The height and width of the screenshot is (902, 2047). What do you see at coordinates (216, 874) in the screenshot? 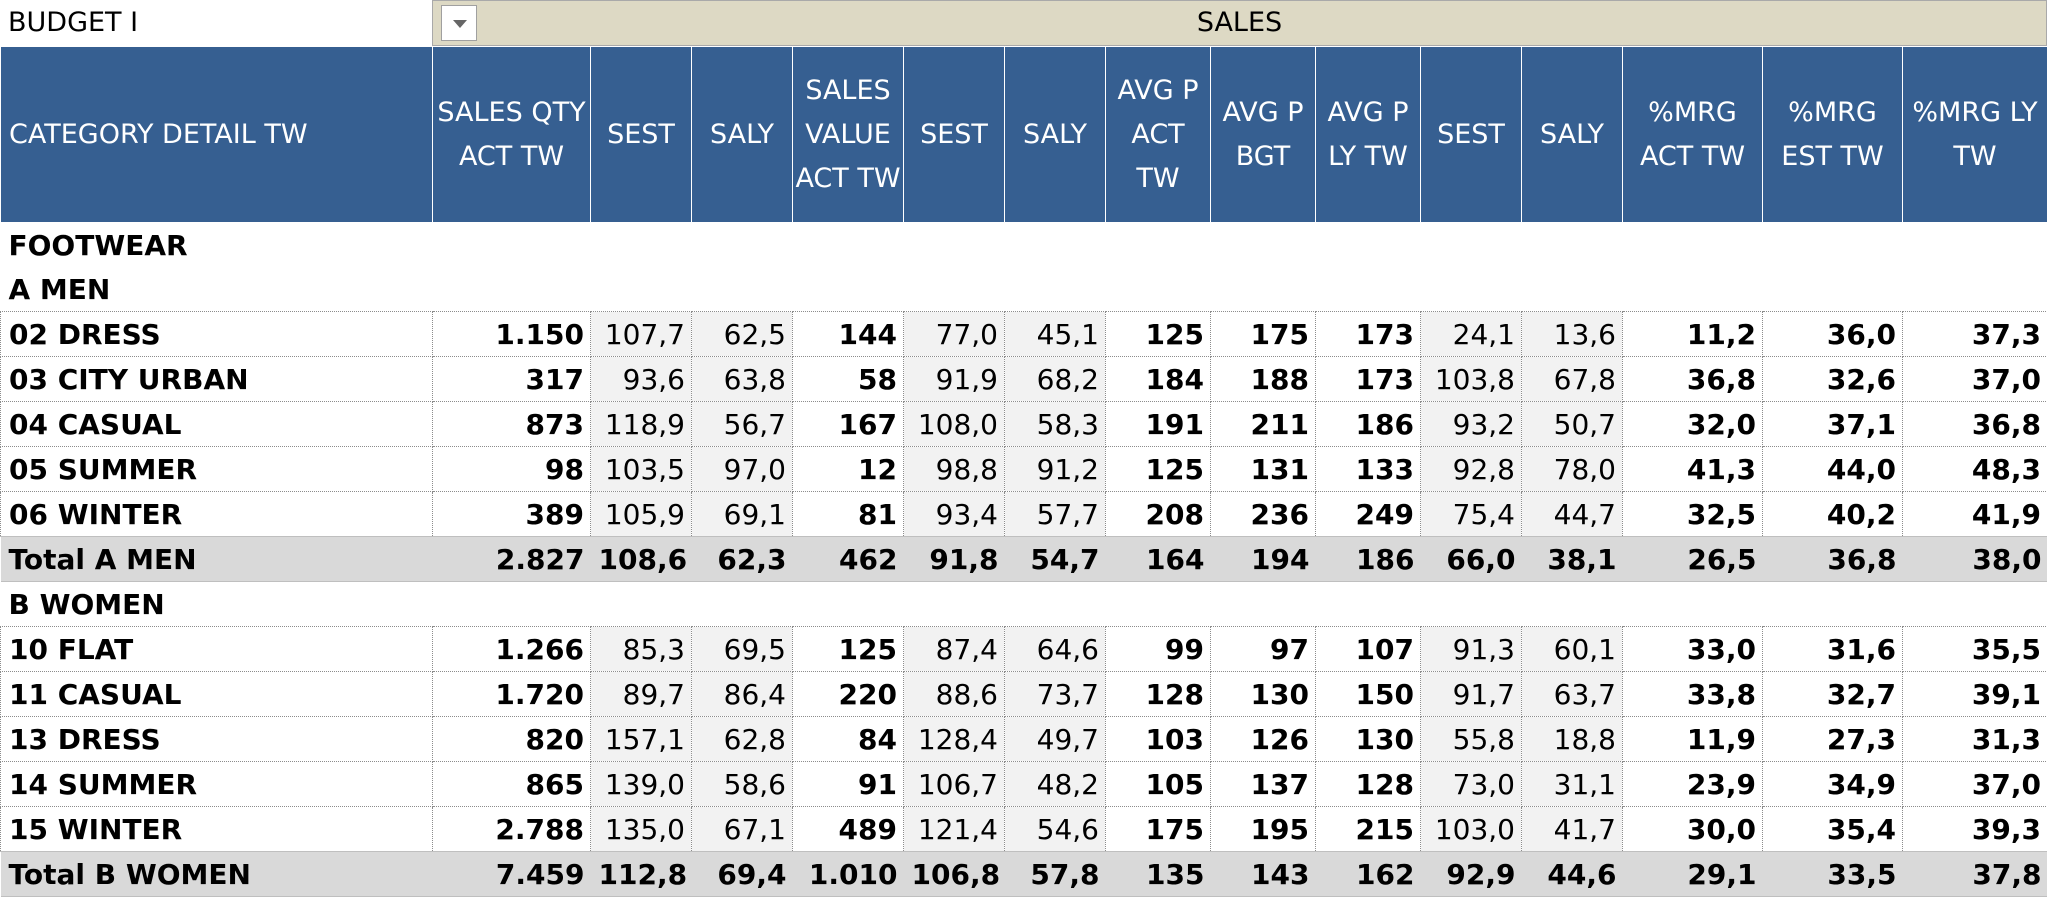
I see `row-label-cell: Total B WOMEN` at bounding box center [216, 874].